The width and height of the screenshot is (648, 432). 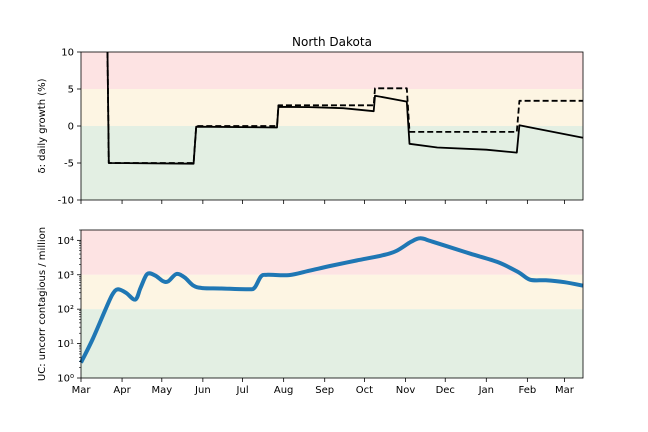 What do you see at coordinates (364, 390) in the screenshot?
I see `x-tick-label: Oct` at bounding box center [364, 390].